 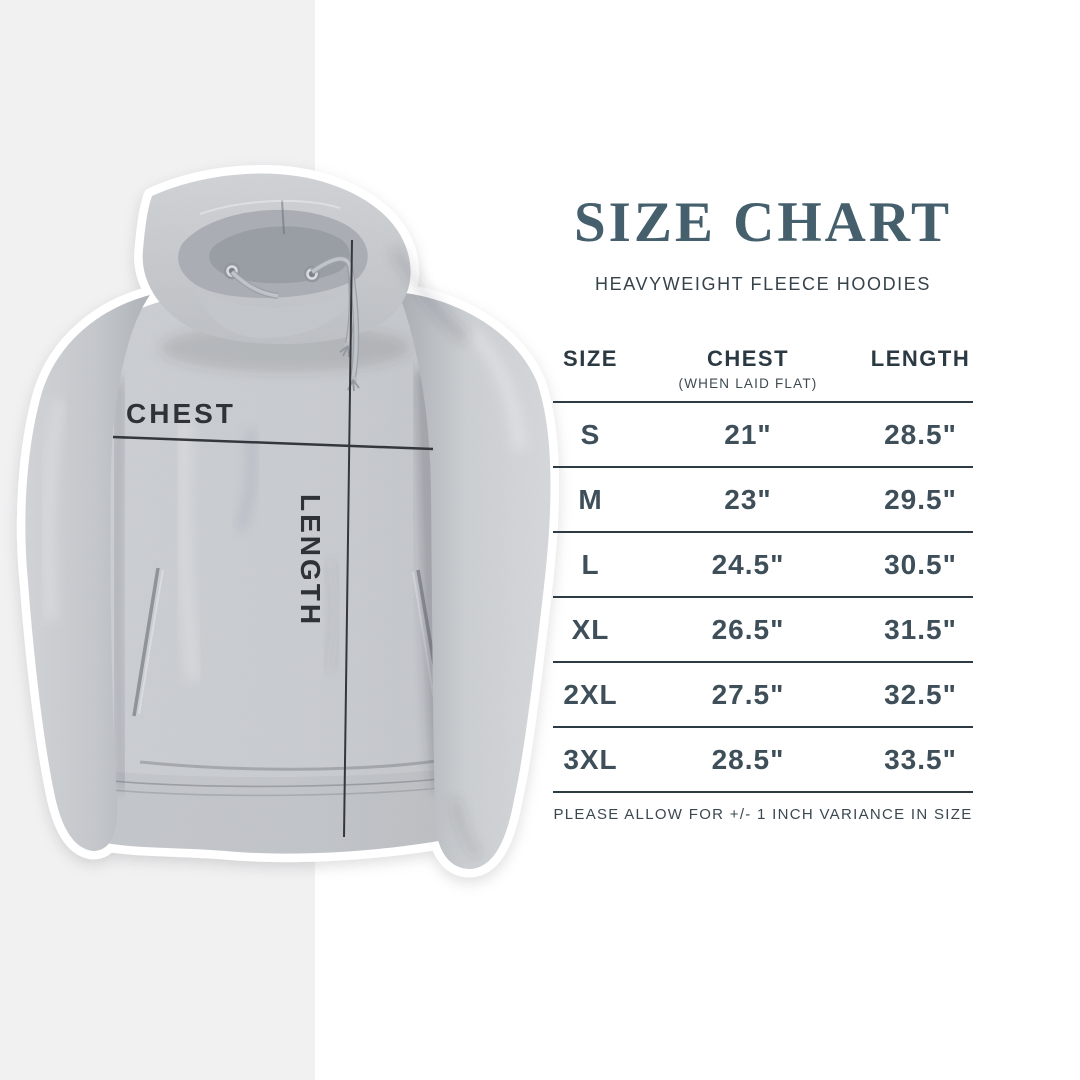 What do you see at coordinates (181, 413) in the screenshot?
I see `chest-measure-label: CHEST` at bounding box center [181, 413].